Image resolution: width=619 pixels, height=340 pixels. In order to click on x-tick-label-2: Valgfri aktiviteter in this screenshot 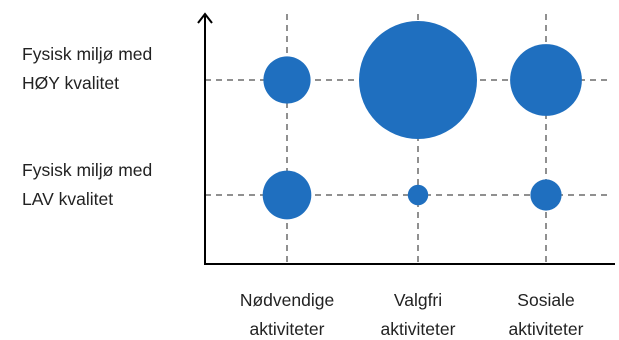, I will do `click(418, 314)`.